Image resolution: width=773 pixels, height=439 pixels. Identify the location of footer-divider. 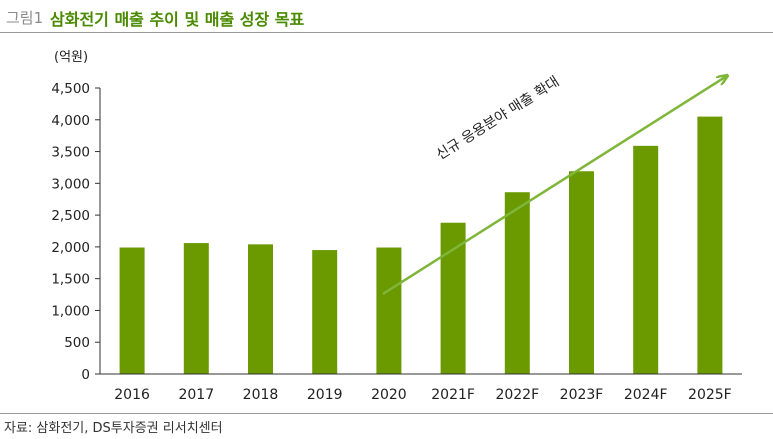
(386, 413).